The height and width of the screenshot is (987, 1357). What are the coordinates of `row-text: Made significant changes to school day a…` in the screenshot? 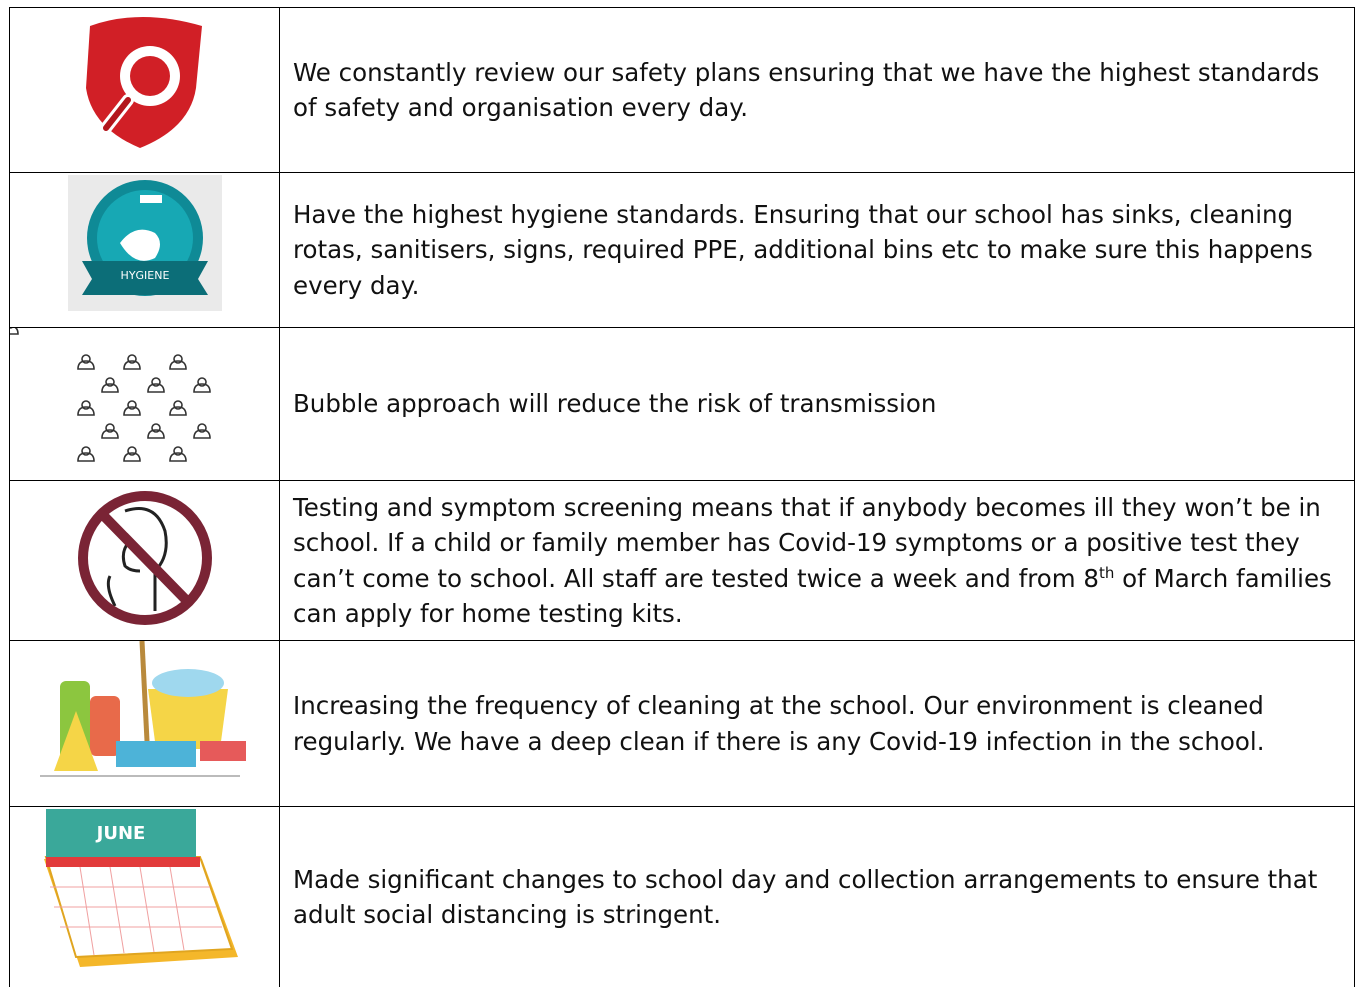 It's located at (817, 897).